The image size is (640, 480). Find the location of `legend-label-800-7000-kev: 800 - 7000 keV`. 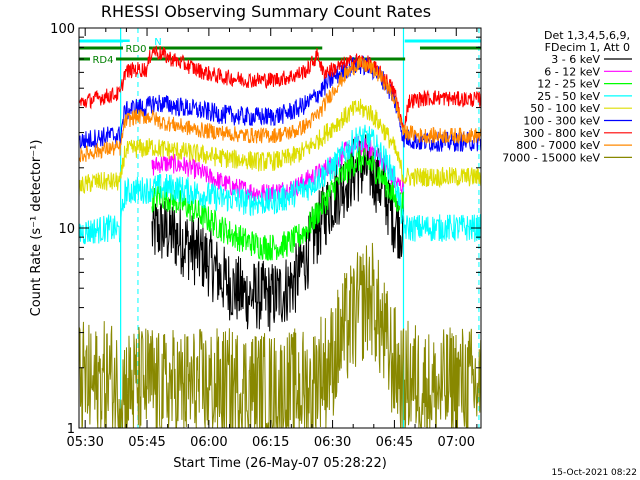

legend-label-800-7000-kev: 800 - 7000 keV is located at coordinates (558, 145).